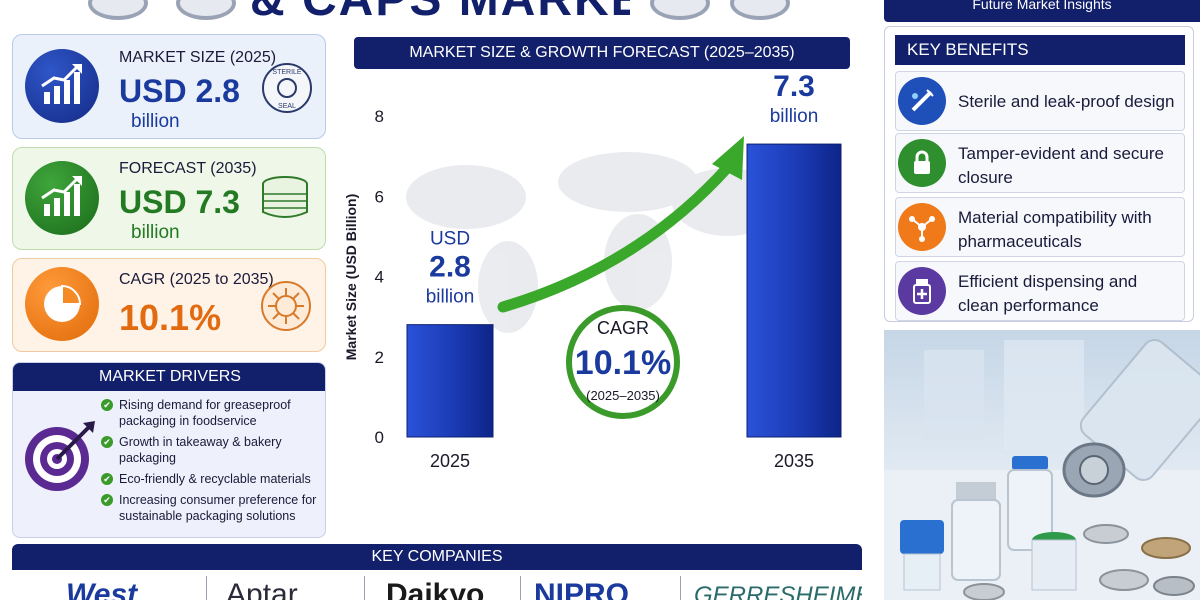 This screenshot has width=1200, height=600. Describe the element at coordinates (1061, 165) in the screenshot. I see `benefit-text: Tamper-evident and secure closure` at that location.